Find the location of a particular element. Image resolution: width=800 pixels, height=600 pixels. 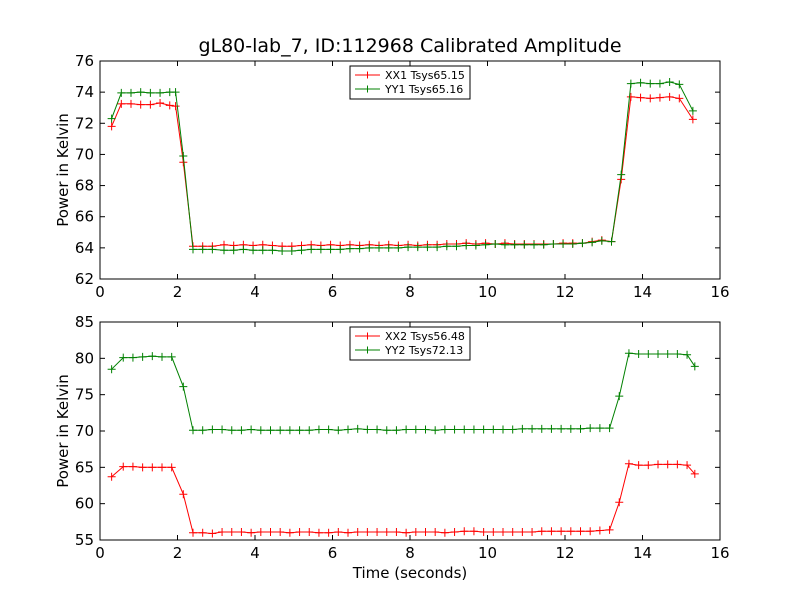

y-tick-label: 64 is located at coordinates (84, 248).